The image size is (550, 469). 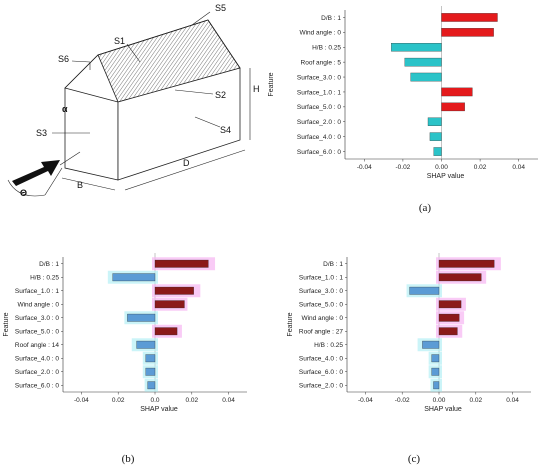 What do you see at coordinates (88, 184) in the screenshot?
I see `dimension-b` at bounding box center [88, 184].